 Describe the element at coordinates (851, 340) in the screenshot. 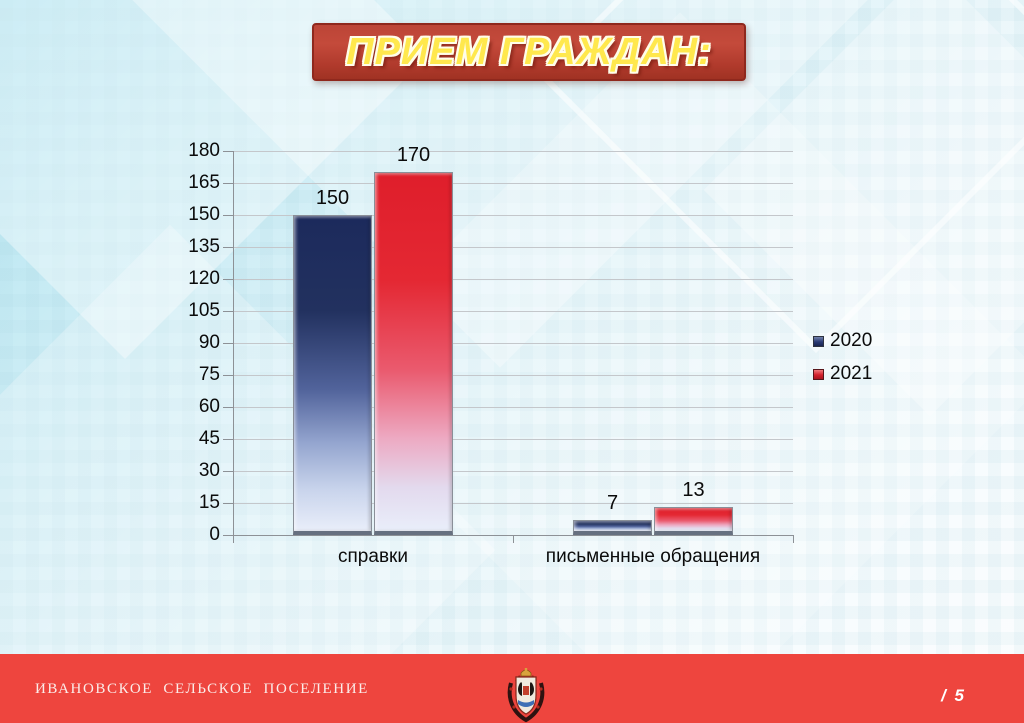

I see `legend-label: 2020` at that location.